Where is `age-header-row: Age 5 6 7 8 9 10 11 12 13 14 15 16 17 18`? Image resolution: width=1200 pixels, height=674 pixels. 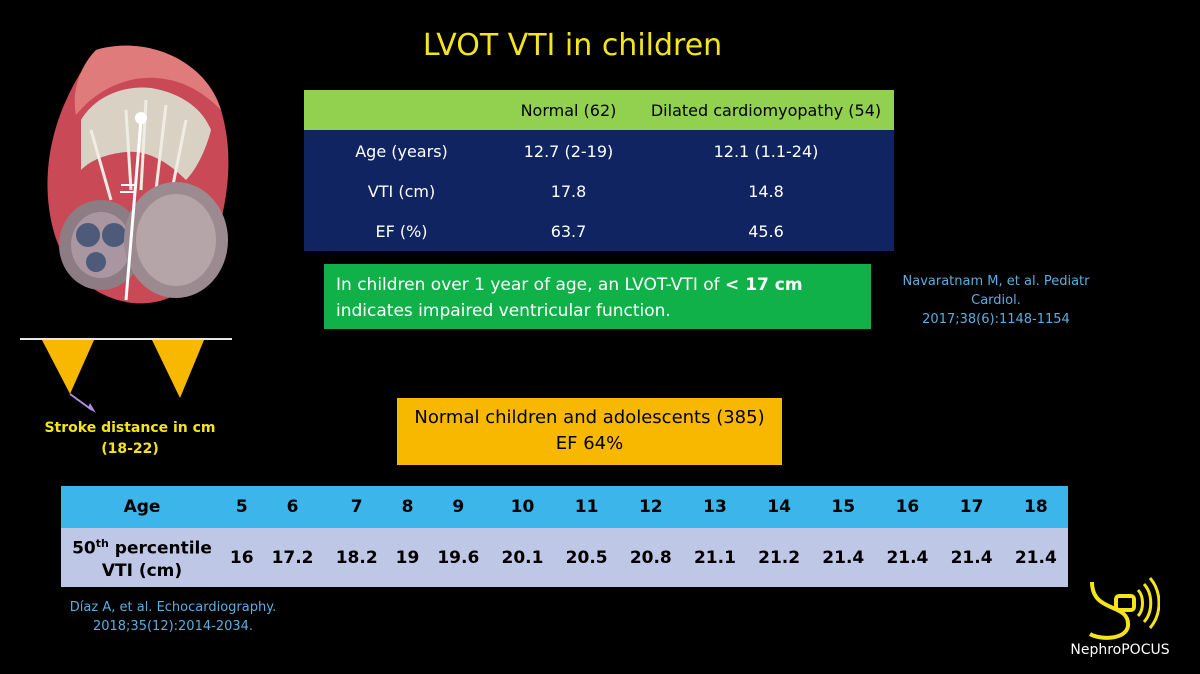
age-header-row: Age 5 6 7 8 9 10 11 12 13 14 15 16 17 18 is located at coordinates (564, 507).